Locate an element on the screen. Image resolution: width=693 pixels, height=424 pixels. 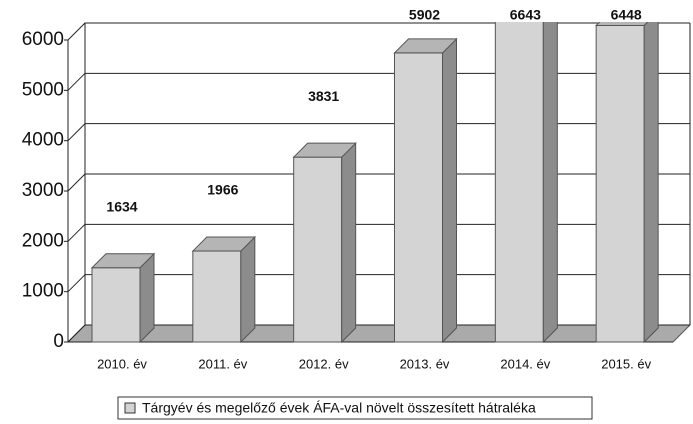
x-tick-label: 2012. év is located at coordinates (324, 363).